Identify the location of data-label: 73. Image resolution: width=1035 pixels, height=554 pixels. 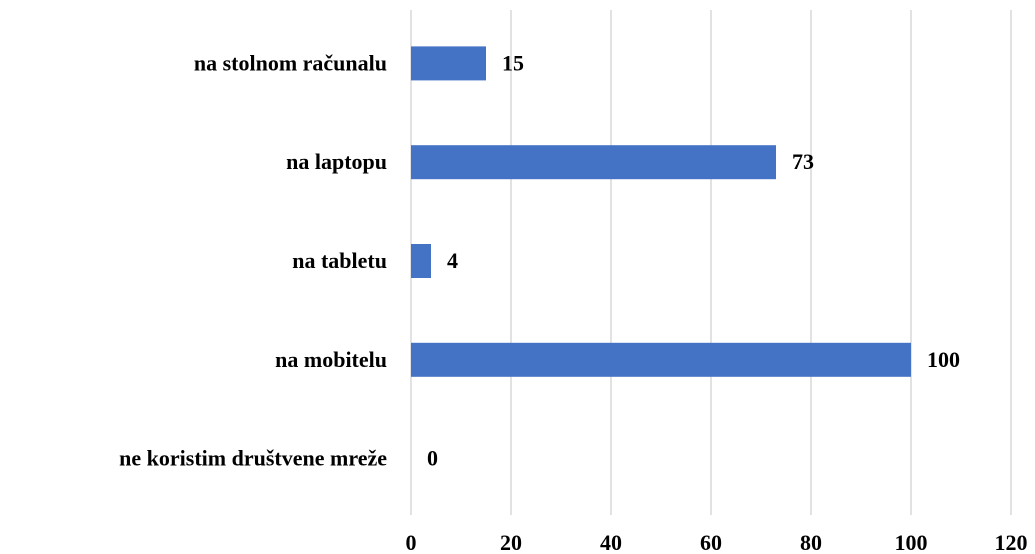
(803, 161).